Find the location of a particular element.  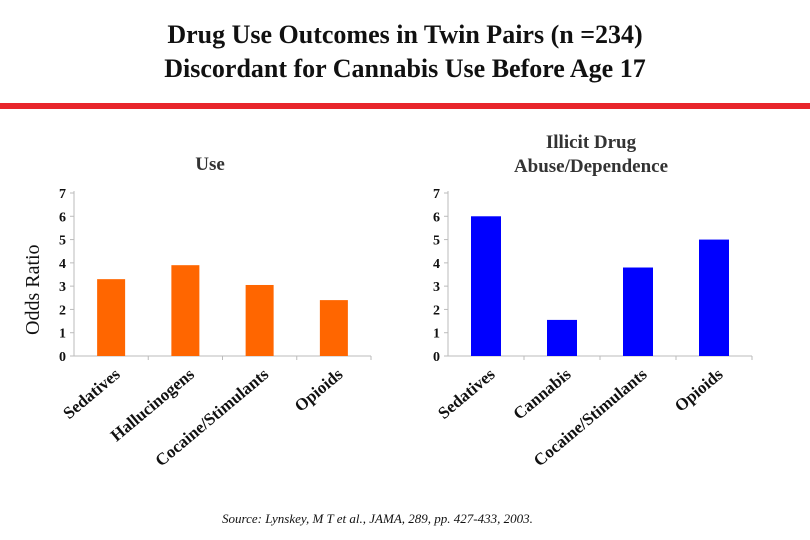

bar-cannabis is located at coordinates (562, 337).